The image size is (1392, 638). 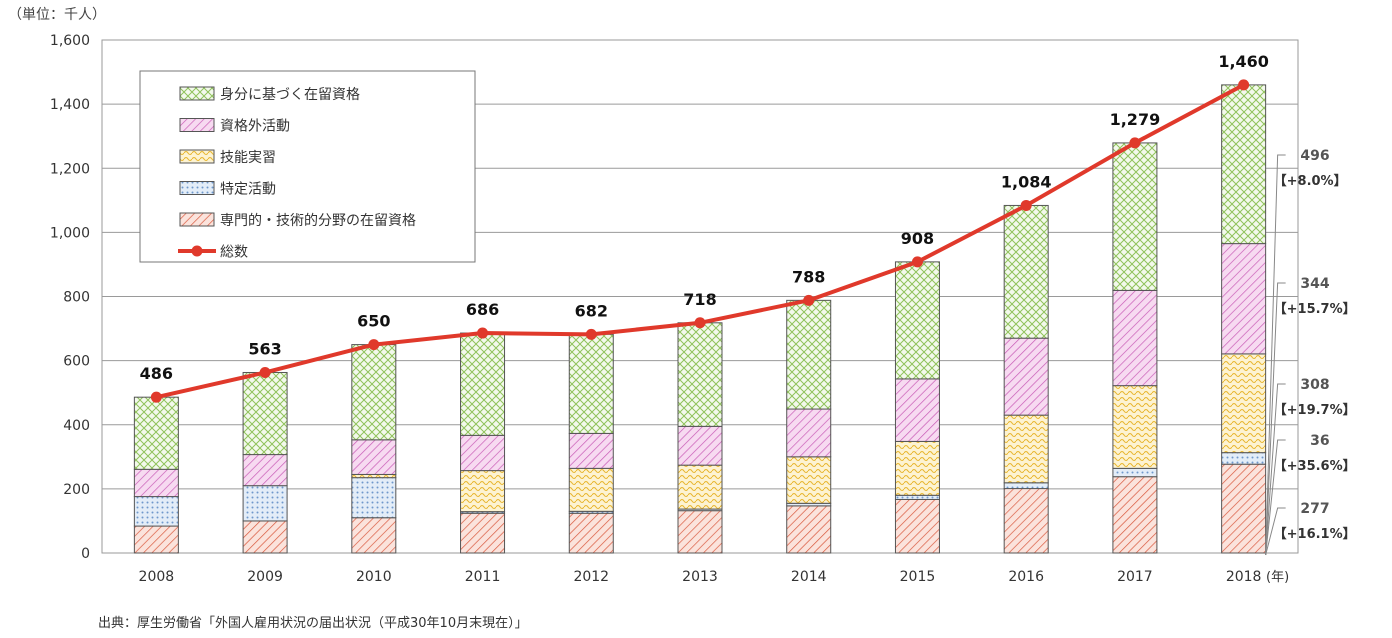 I want to click on y-tick-label: 1,000, so click(x=70, y=233).